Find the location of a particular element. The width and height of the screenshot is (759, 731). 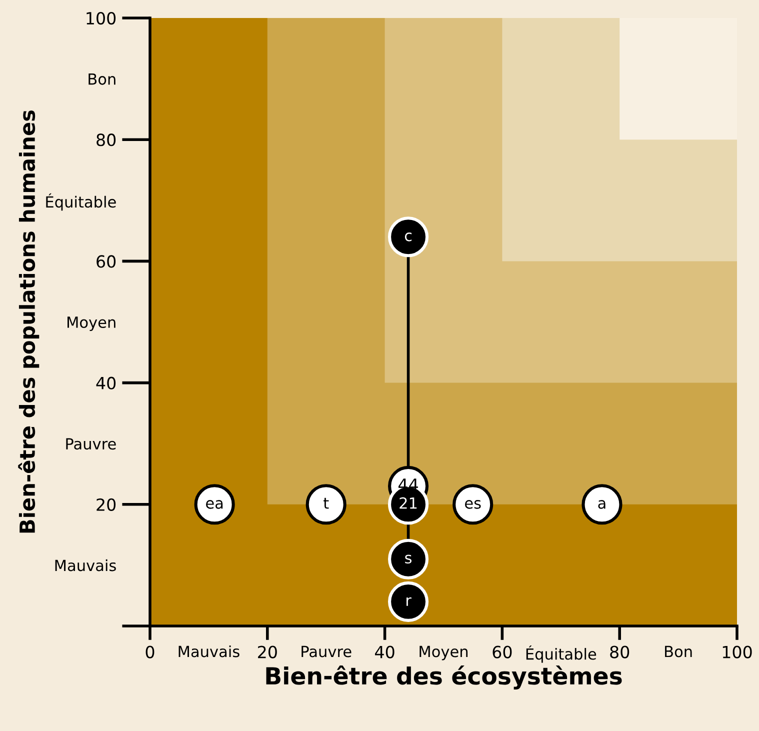

series-label: es is located at coordinates (473, 504).